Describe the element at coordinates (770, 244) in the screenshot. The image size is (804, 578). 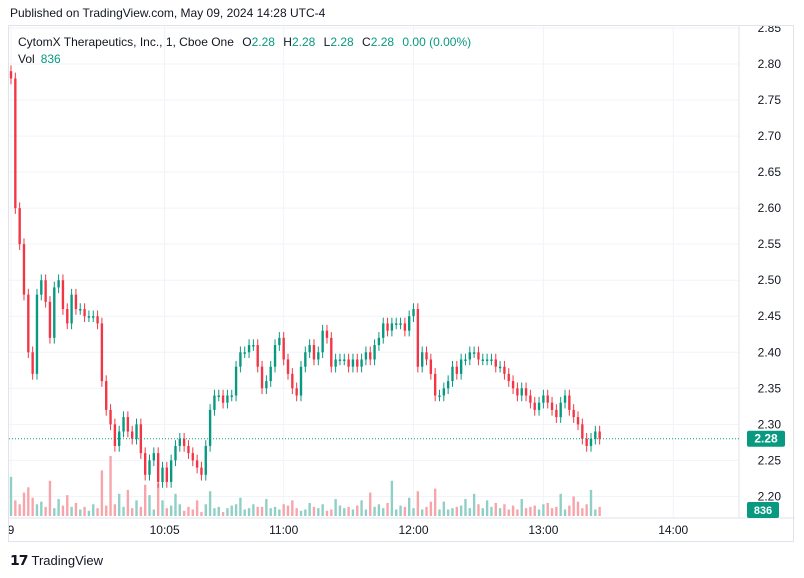
I see `y-tick-label: 2.55` at that location.